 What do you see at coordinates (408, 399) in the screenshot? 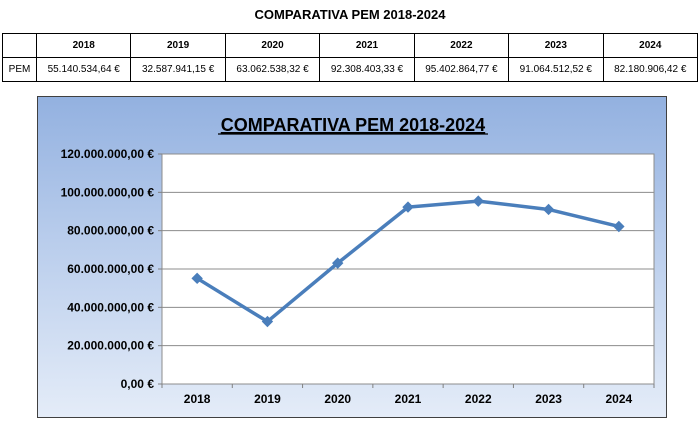
I see `x-tick-label: 2021` at bounding box center [408, 399].